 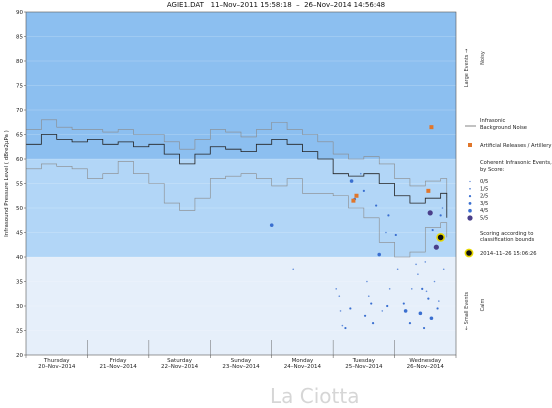 I want to click on calm-label: Calm, so click(x=483, y=304).